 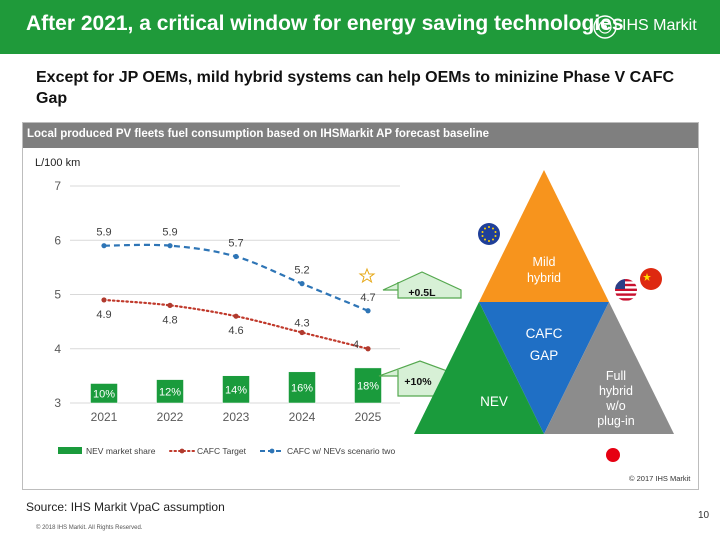 I want to click on arrow-plus-05: +0.5L, so click(x=422, y=285).